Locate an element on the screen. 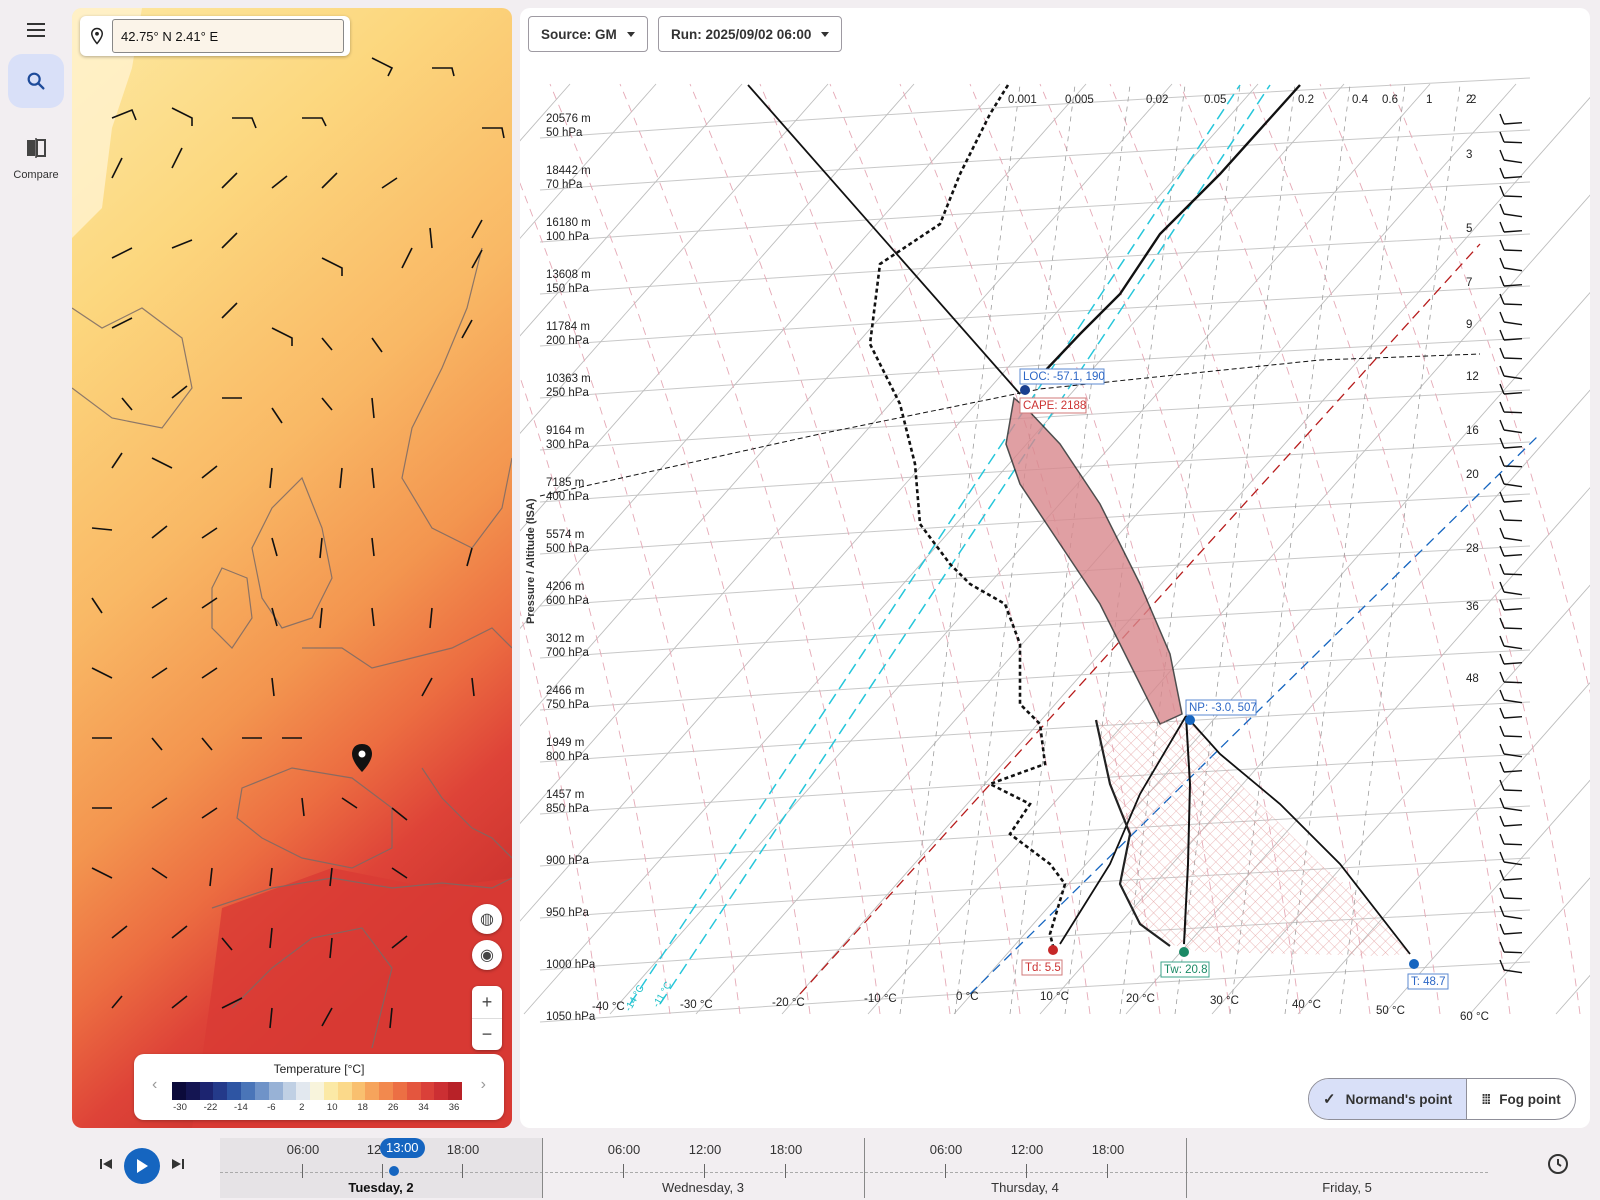 This screenshot has width=1600, height=1200. globe-icon: ◍ is located at coordinates (487, 919).